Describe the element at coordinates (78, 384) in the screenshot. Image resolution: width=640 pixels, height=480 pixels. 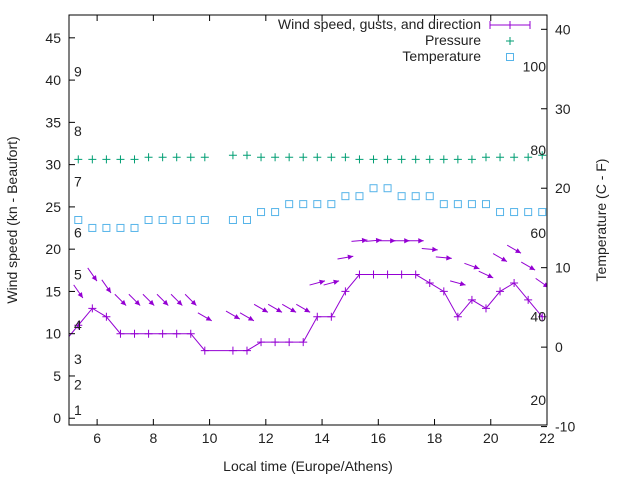
I see `beaufort-label: 2` at that location.